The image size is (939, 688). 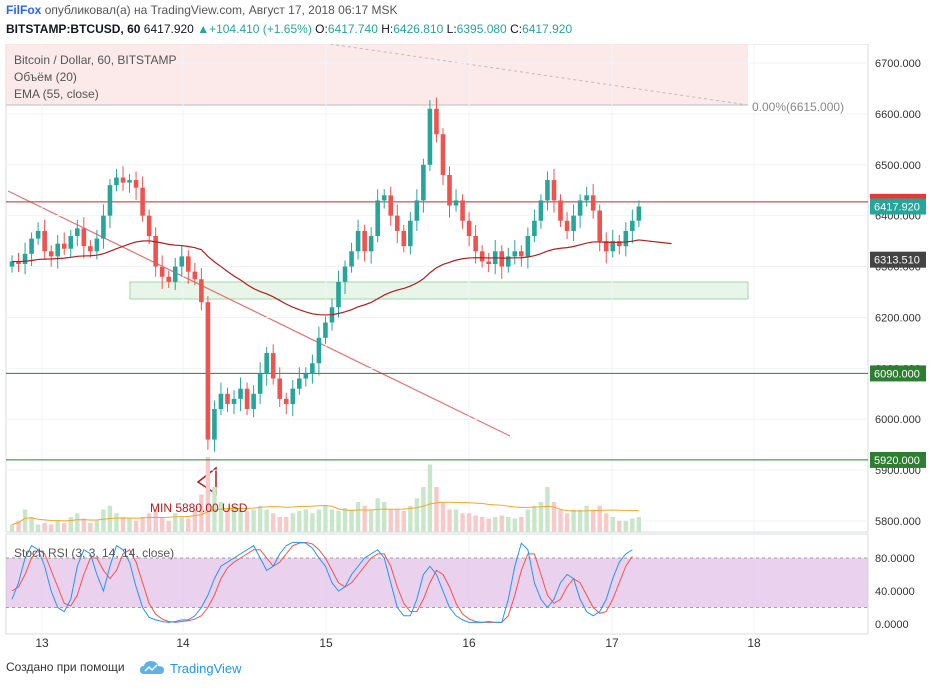 What do you see at coordinates (377, 74) in the screenshot?
I see `fib-zone` at bounding box center [377, 74].